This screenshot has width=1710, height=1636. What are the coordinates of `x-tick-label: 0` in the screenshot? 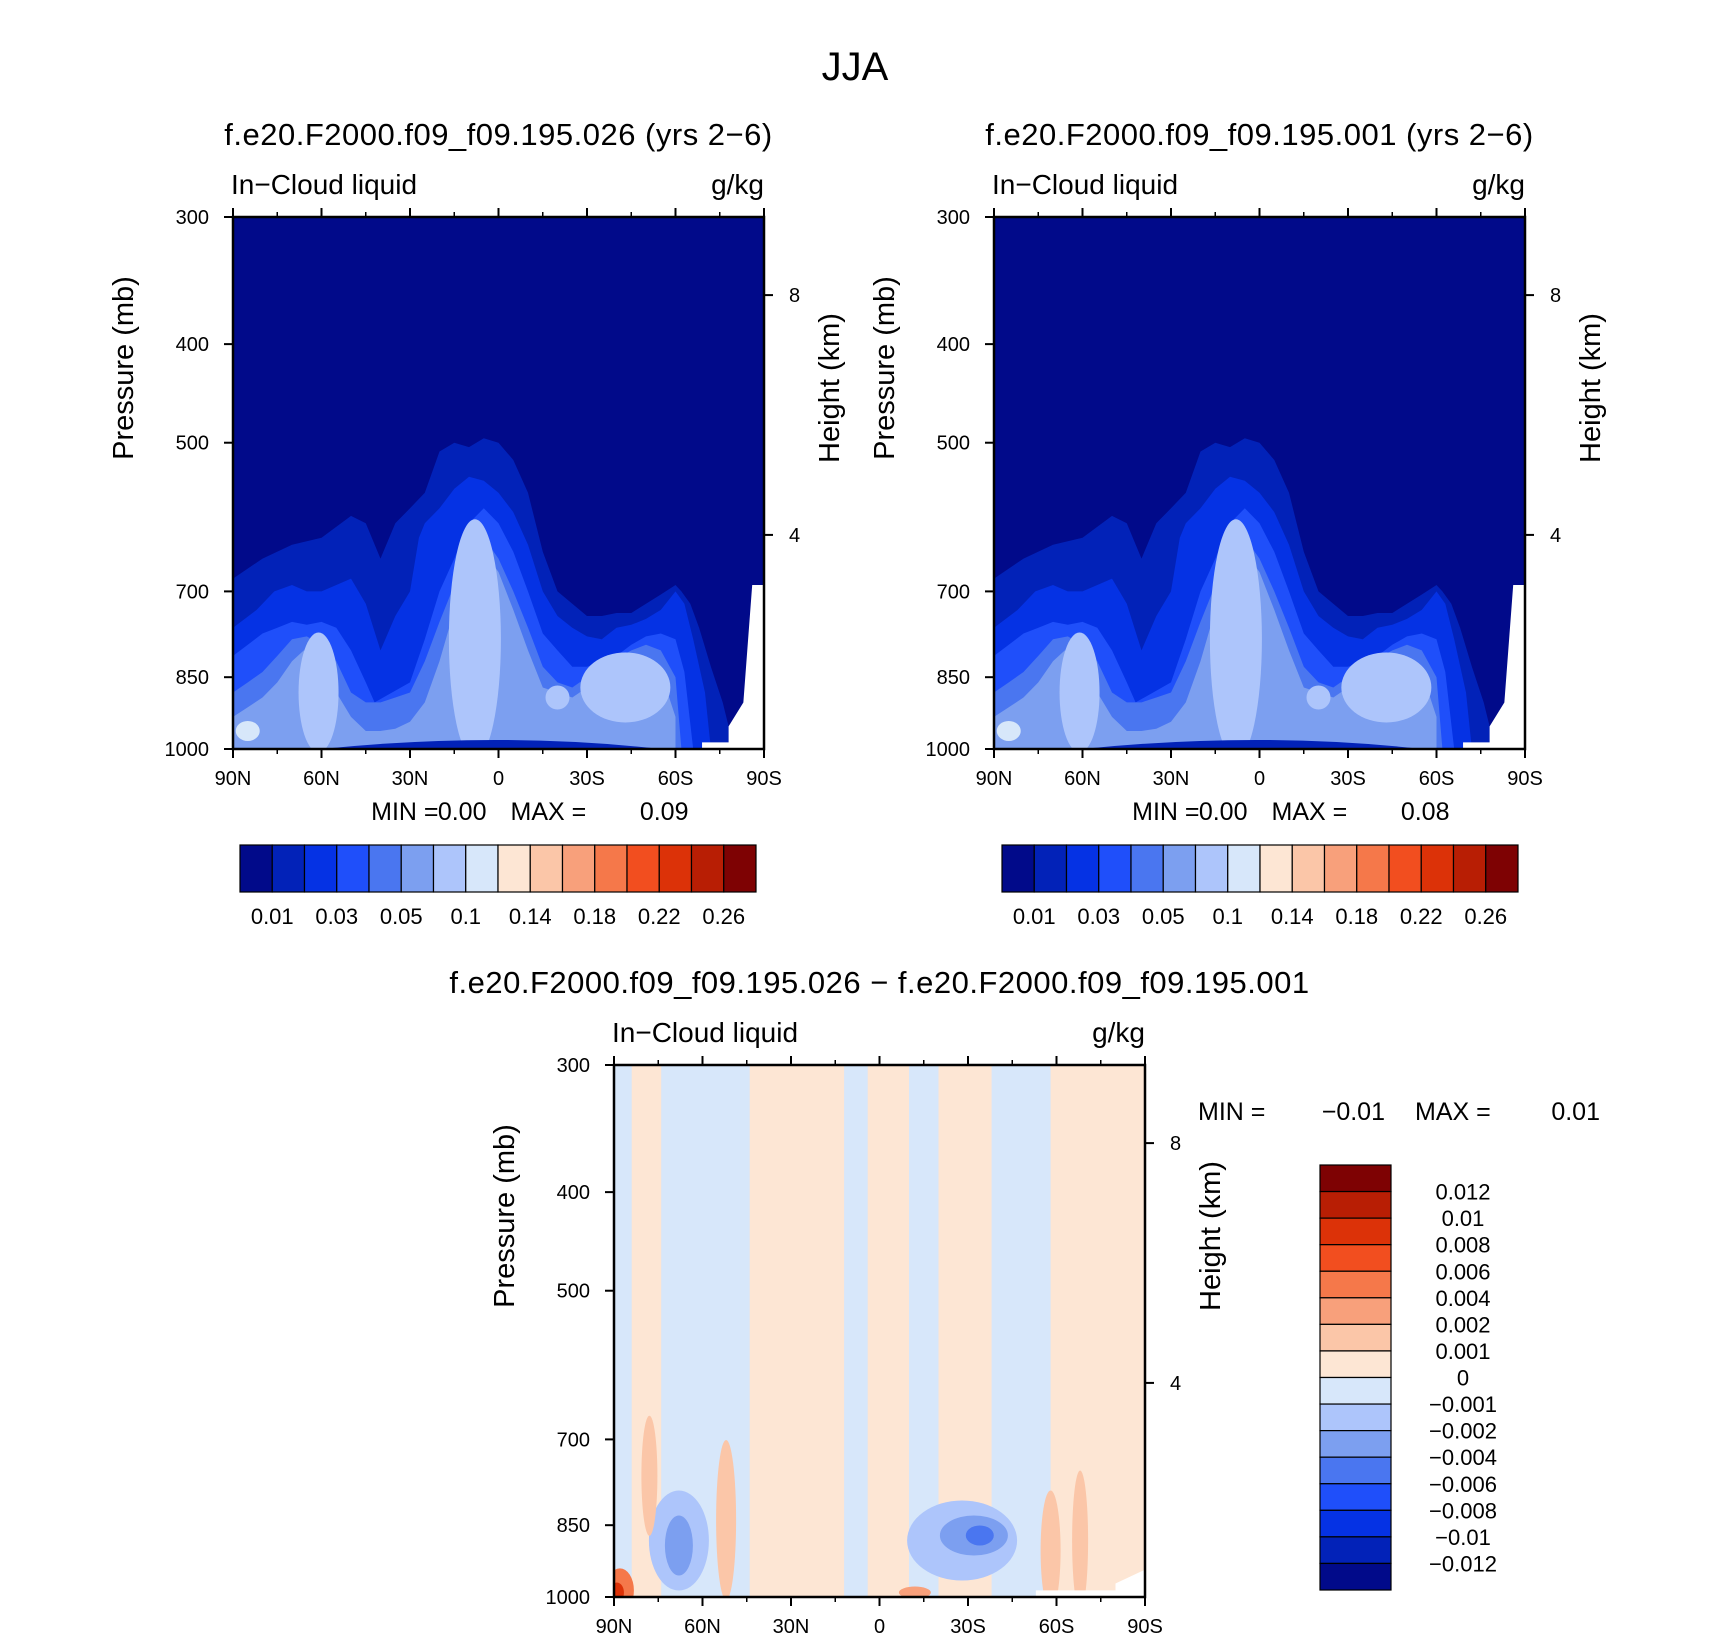 It's located at (498, 779).